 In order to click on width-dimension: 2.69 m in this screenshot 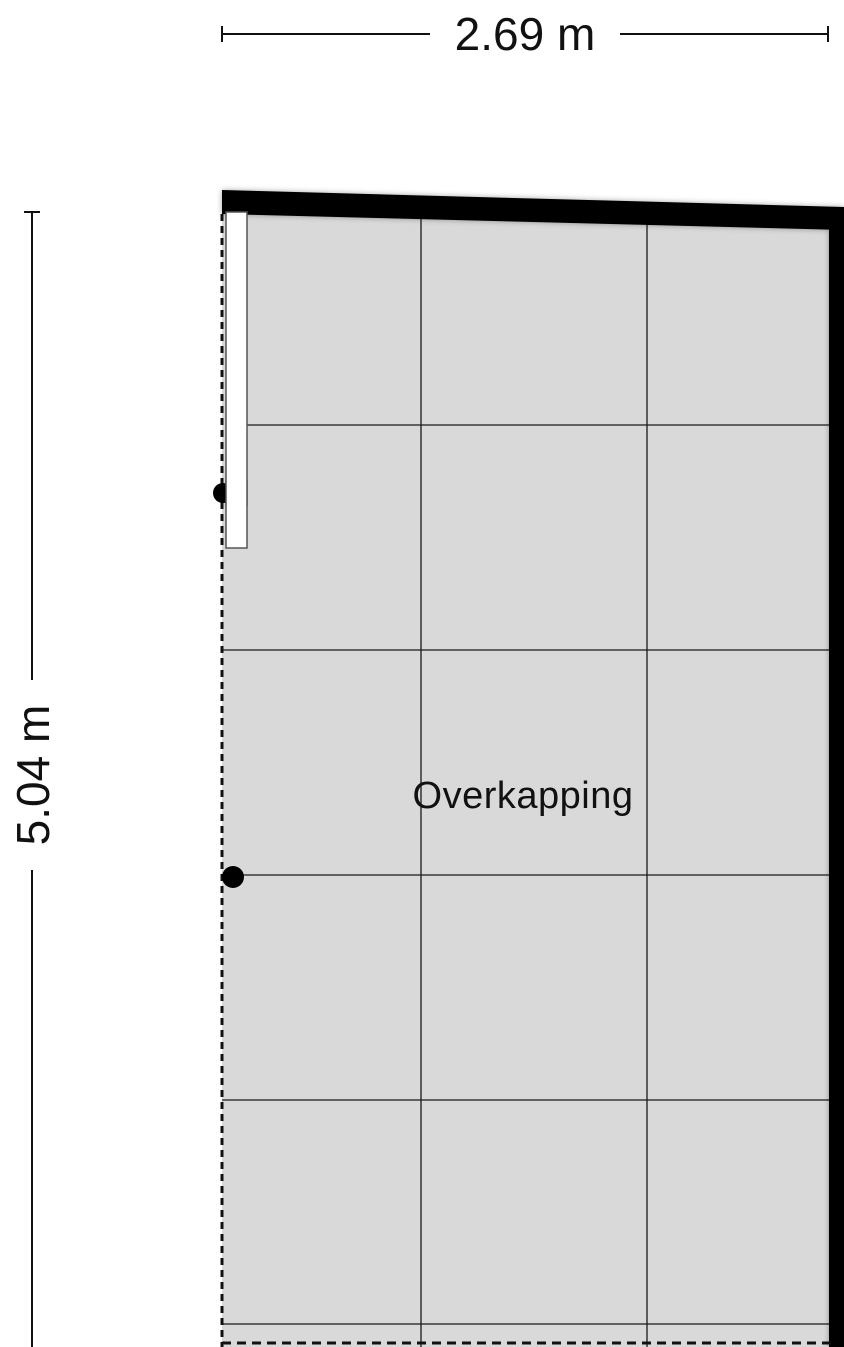, I will do `click(525, 34)`.